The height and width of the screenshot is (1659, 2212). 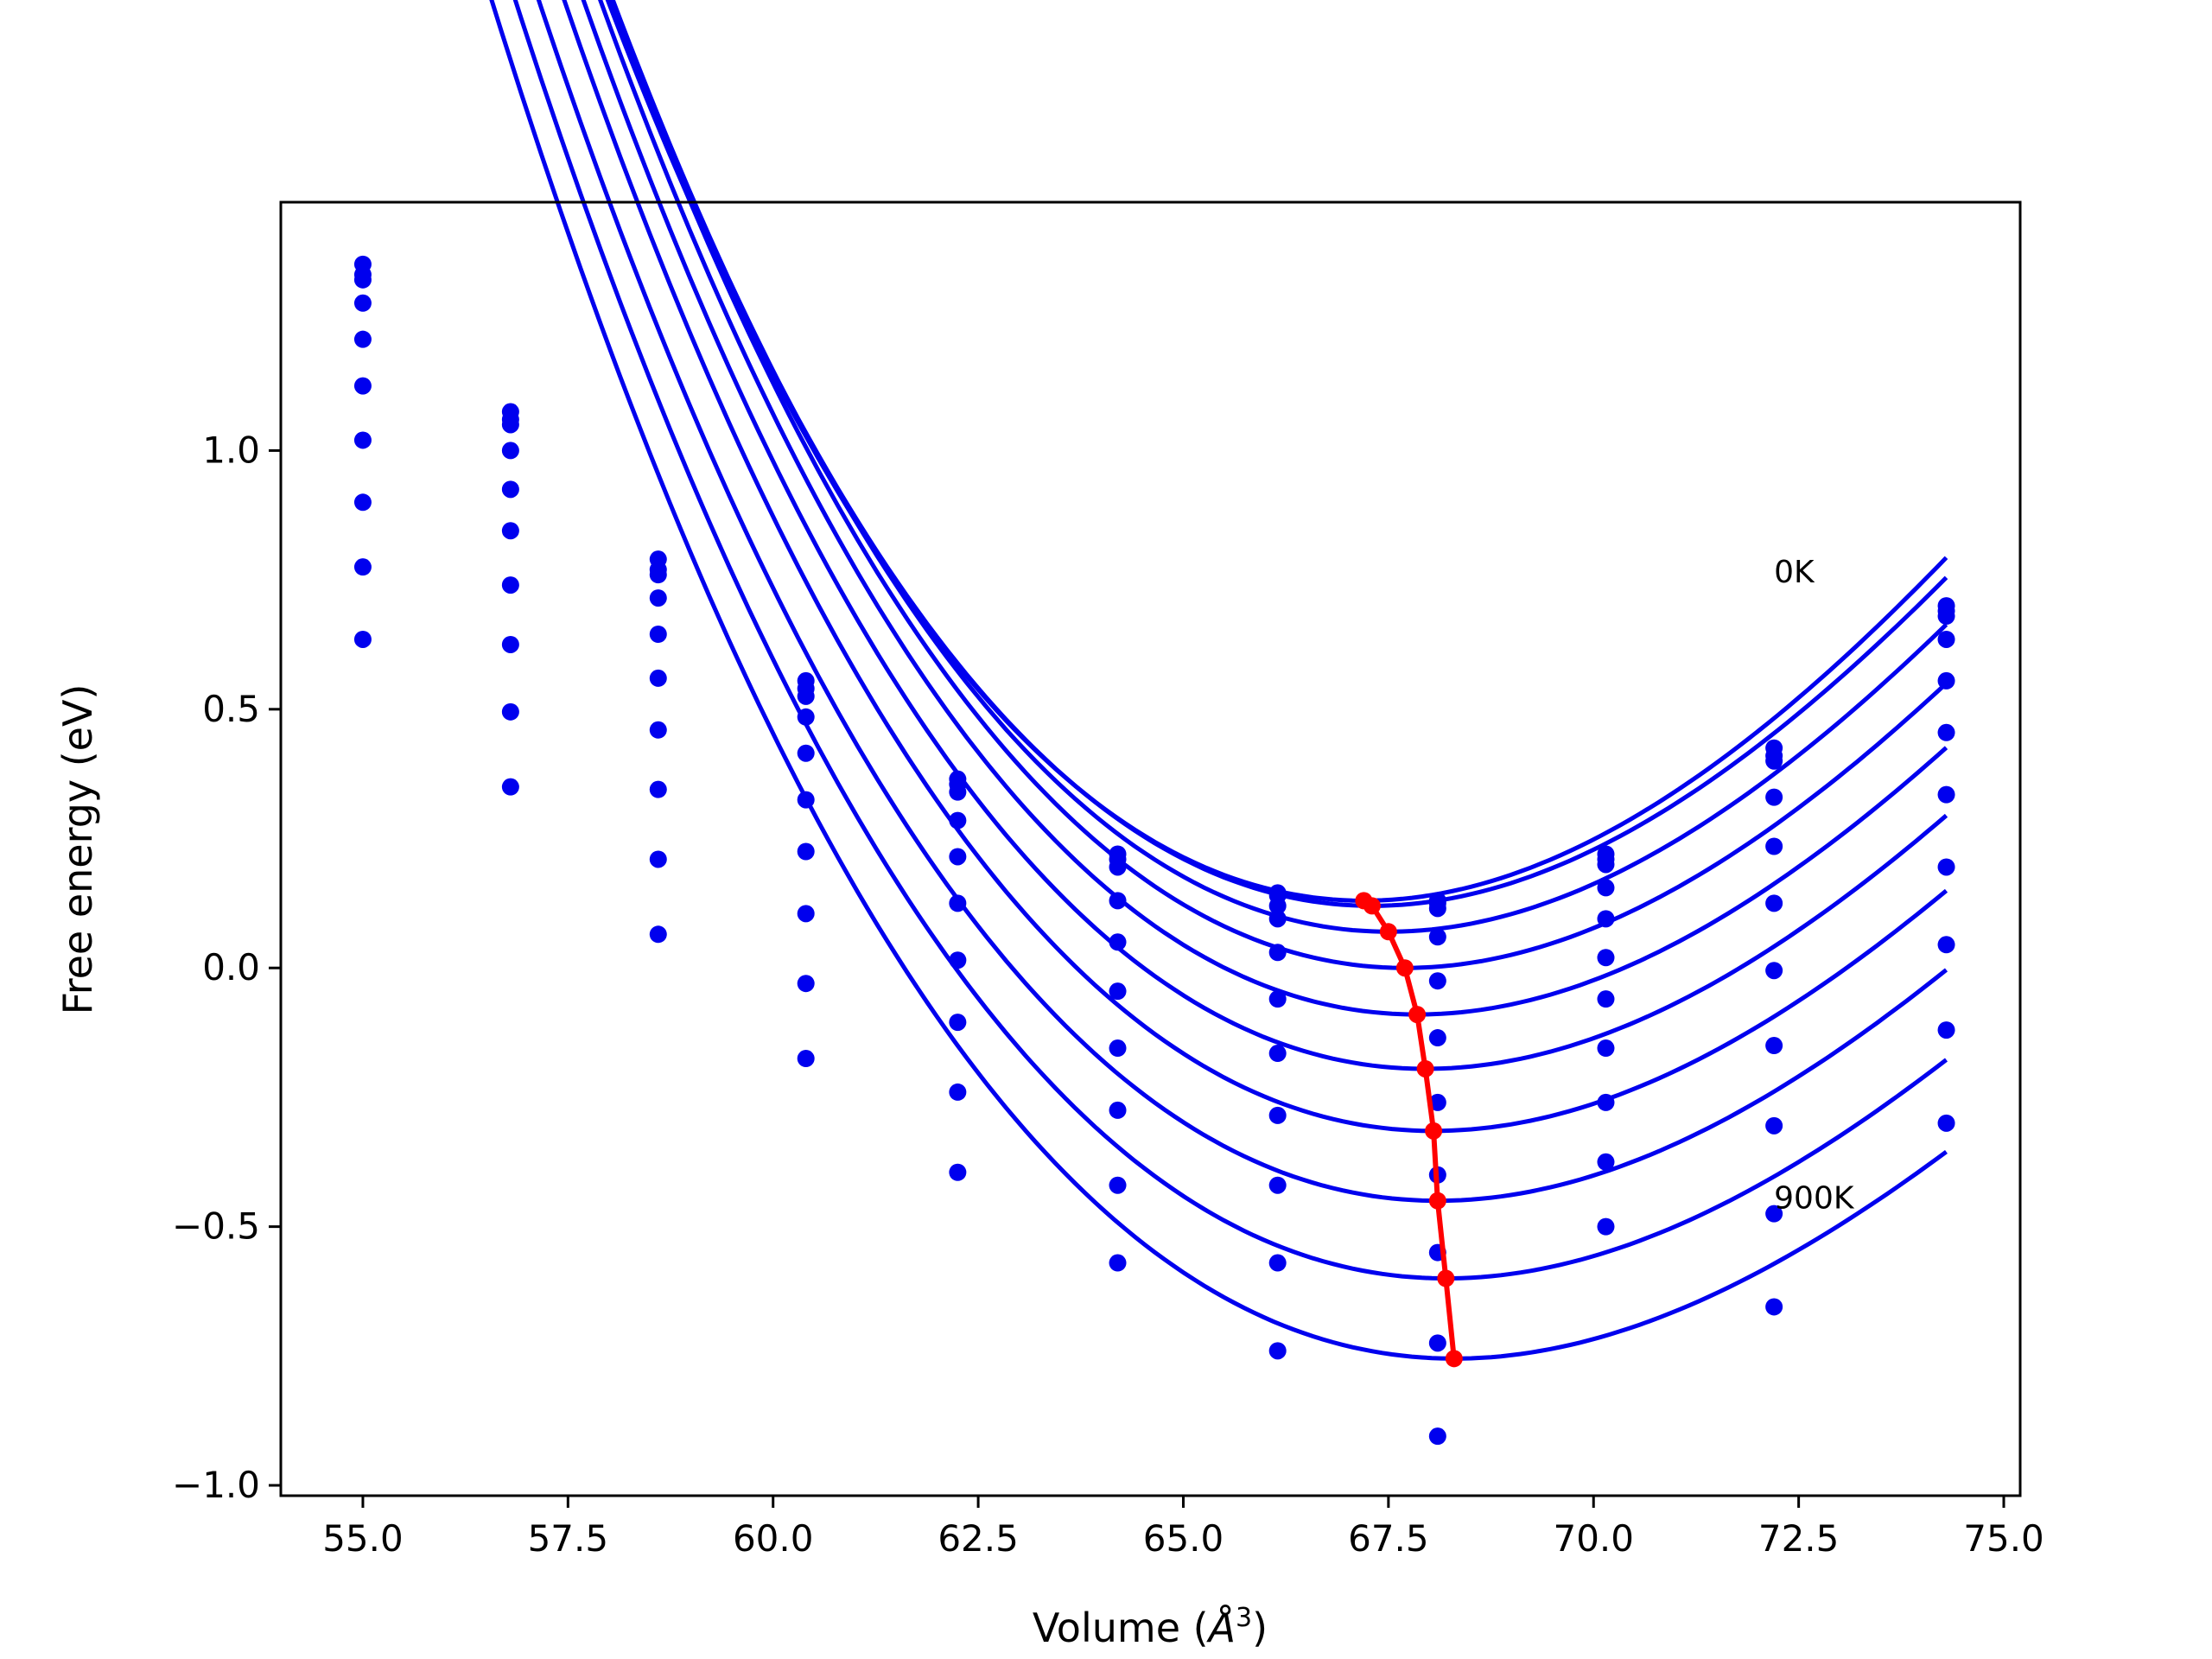 I want to click on minimum-energy-path, so click(x=1409, y=1130).